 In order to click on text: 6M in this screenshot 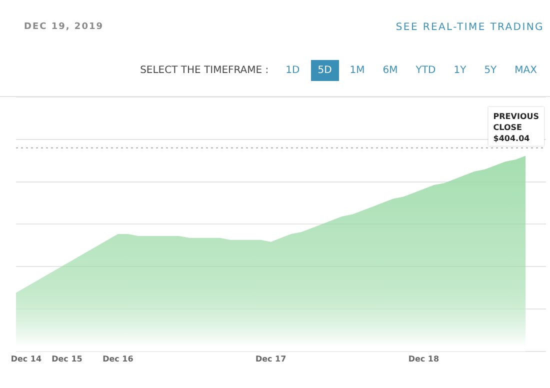, I will do `click(390, 71)`.